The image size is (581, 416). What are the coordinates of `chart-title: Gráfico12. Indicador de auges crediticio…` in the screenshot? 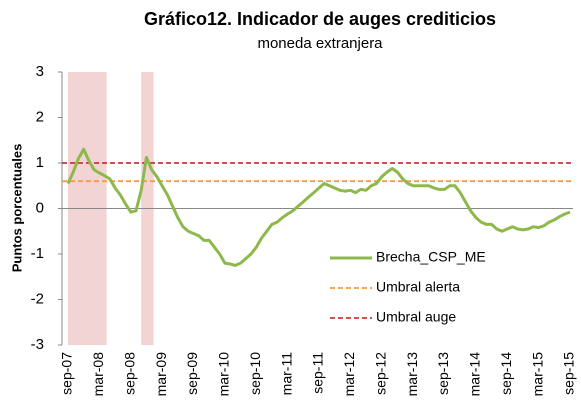 It's located at (320, 19).